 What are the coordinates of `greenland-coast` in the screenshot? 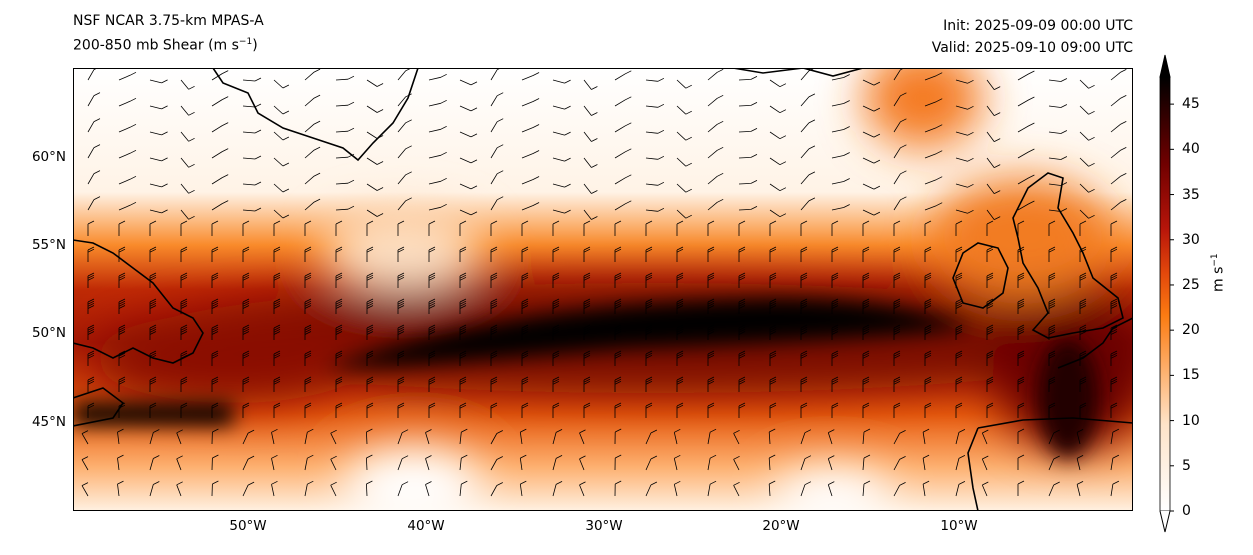 It's located at (315, 115).